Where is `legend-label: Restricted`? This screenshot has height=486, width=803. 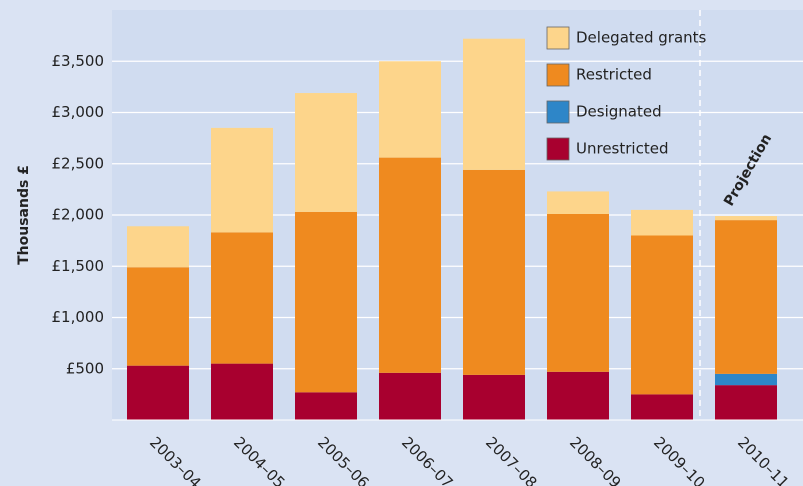 legend-label: Restricted is located at coordinates (614, 75).